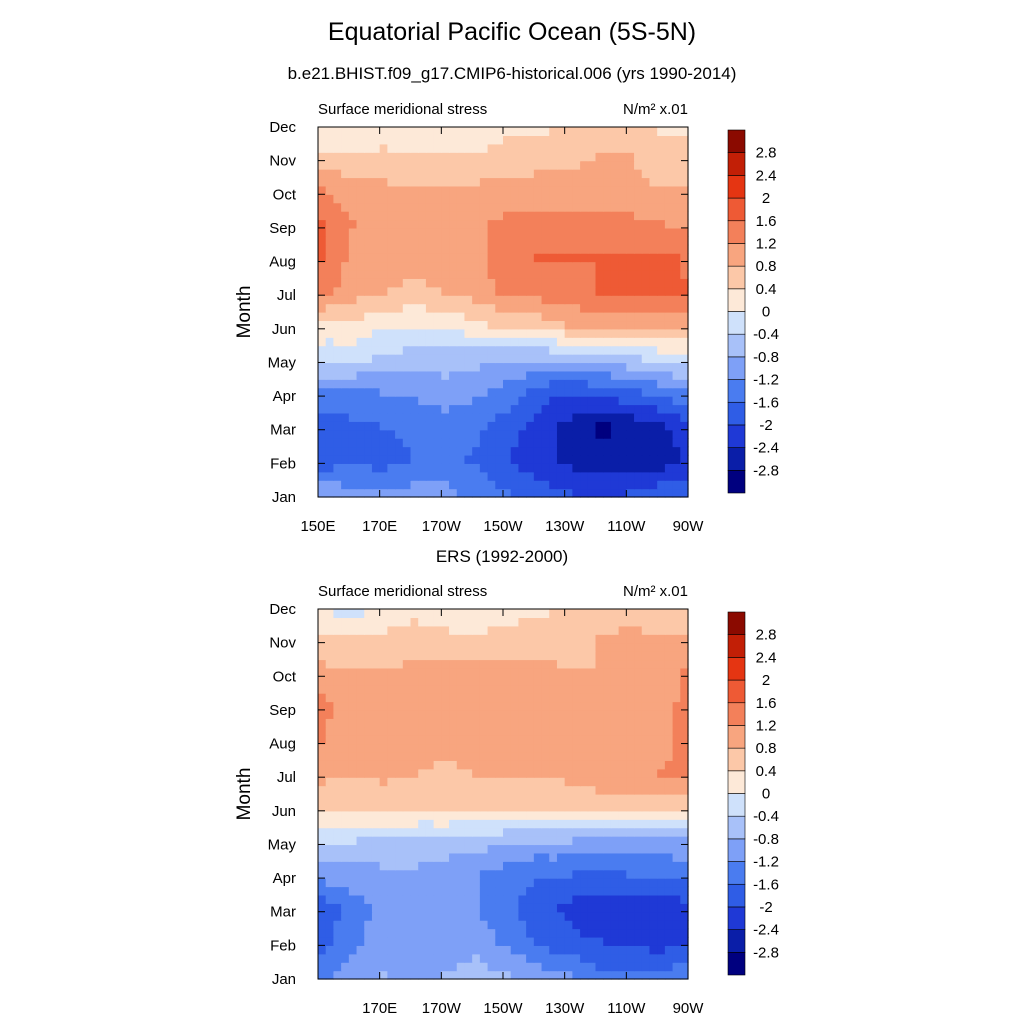 This screenshot has height=1024, width=1024. Describe the element at coordinates (284, 979) in the screenshot. I see `y-tick-label: Jan` at that location.